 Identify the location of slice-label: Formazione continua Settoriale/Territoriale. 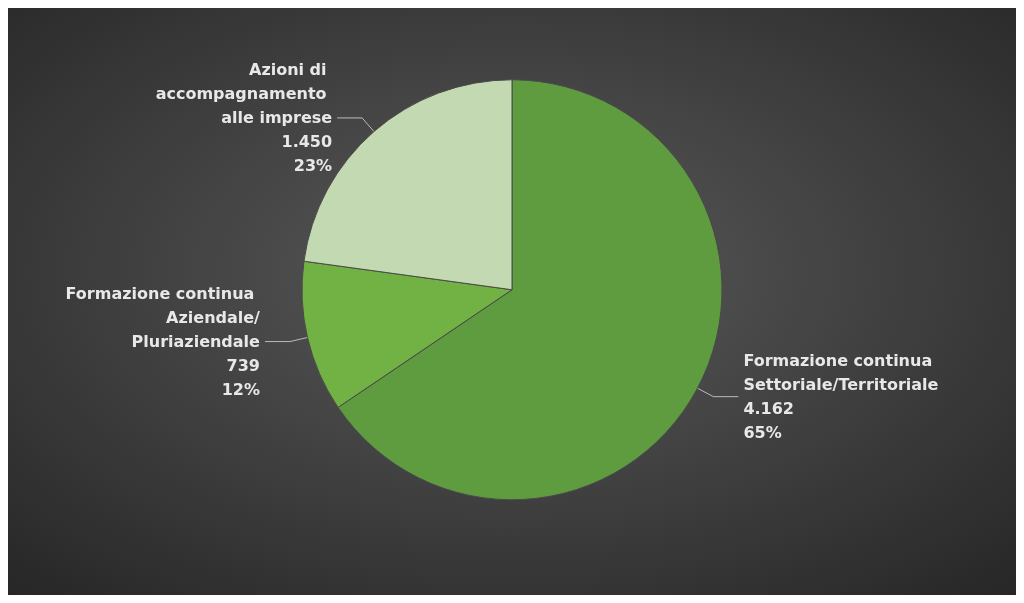
(841, 373).